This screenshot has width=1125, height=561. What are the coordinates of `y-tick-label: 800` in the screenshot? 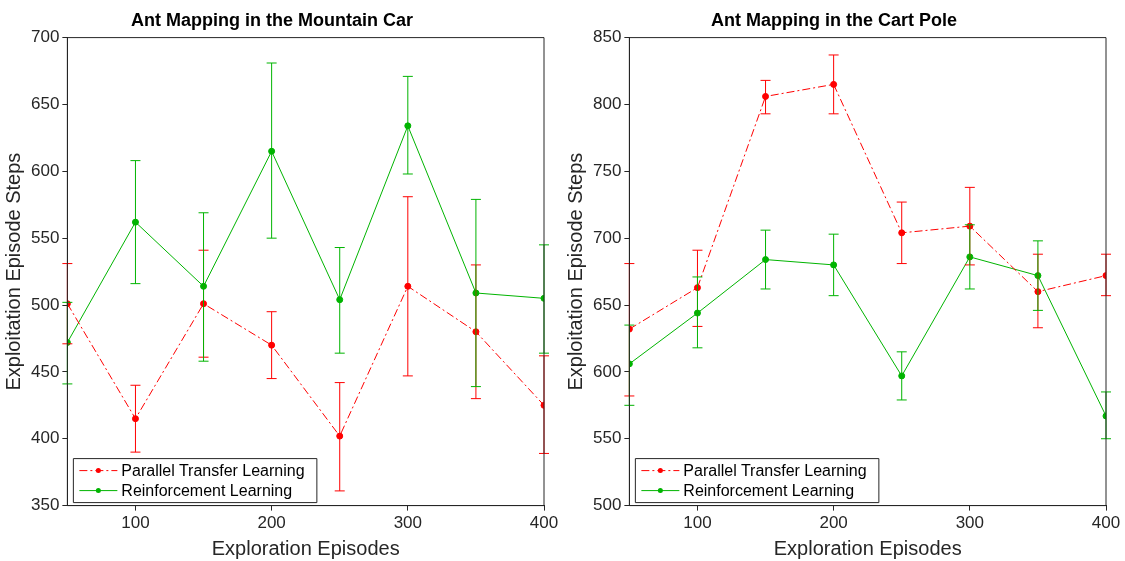 It's located at (607, 104).